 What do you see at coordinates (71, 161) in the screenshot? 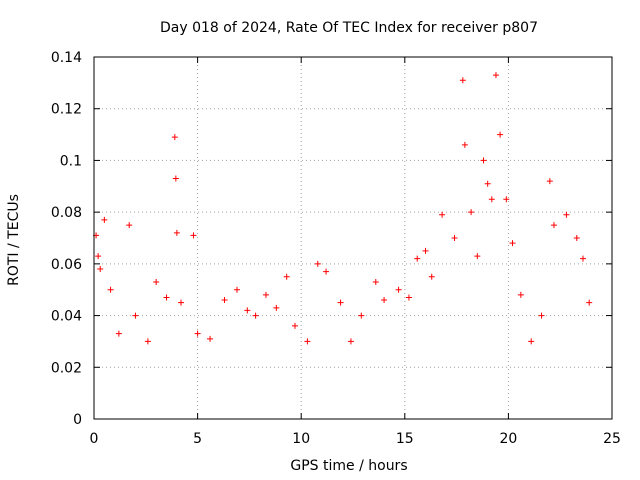
I see `y-tick-label: 0.1` at bounding box center [71, 161].